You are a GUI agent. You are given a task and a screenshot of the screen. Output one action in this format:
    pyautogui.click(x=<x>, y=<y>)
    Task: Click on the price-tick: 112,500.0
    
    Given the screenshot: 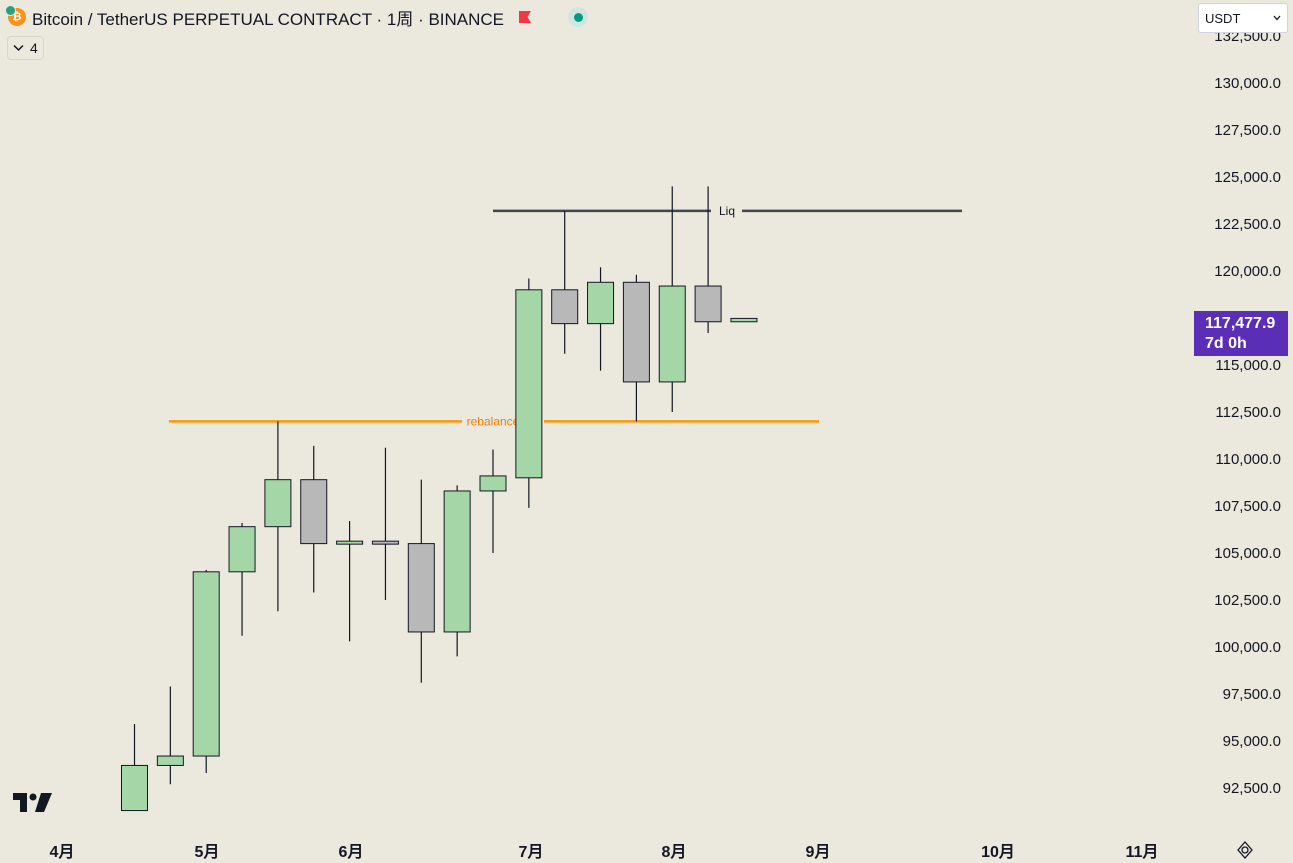 What is the action you would take?
    pyautogui.click(x=1248, y=412)
    